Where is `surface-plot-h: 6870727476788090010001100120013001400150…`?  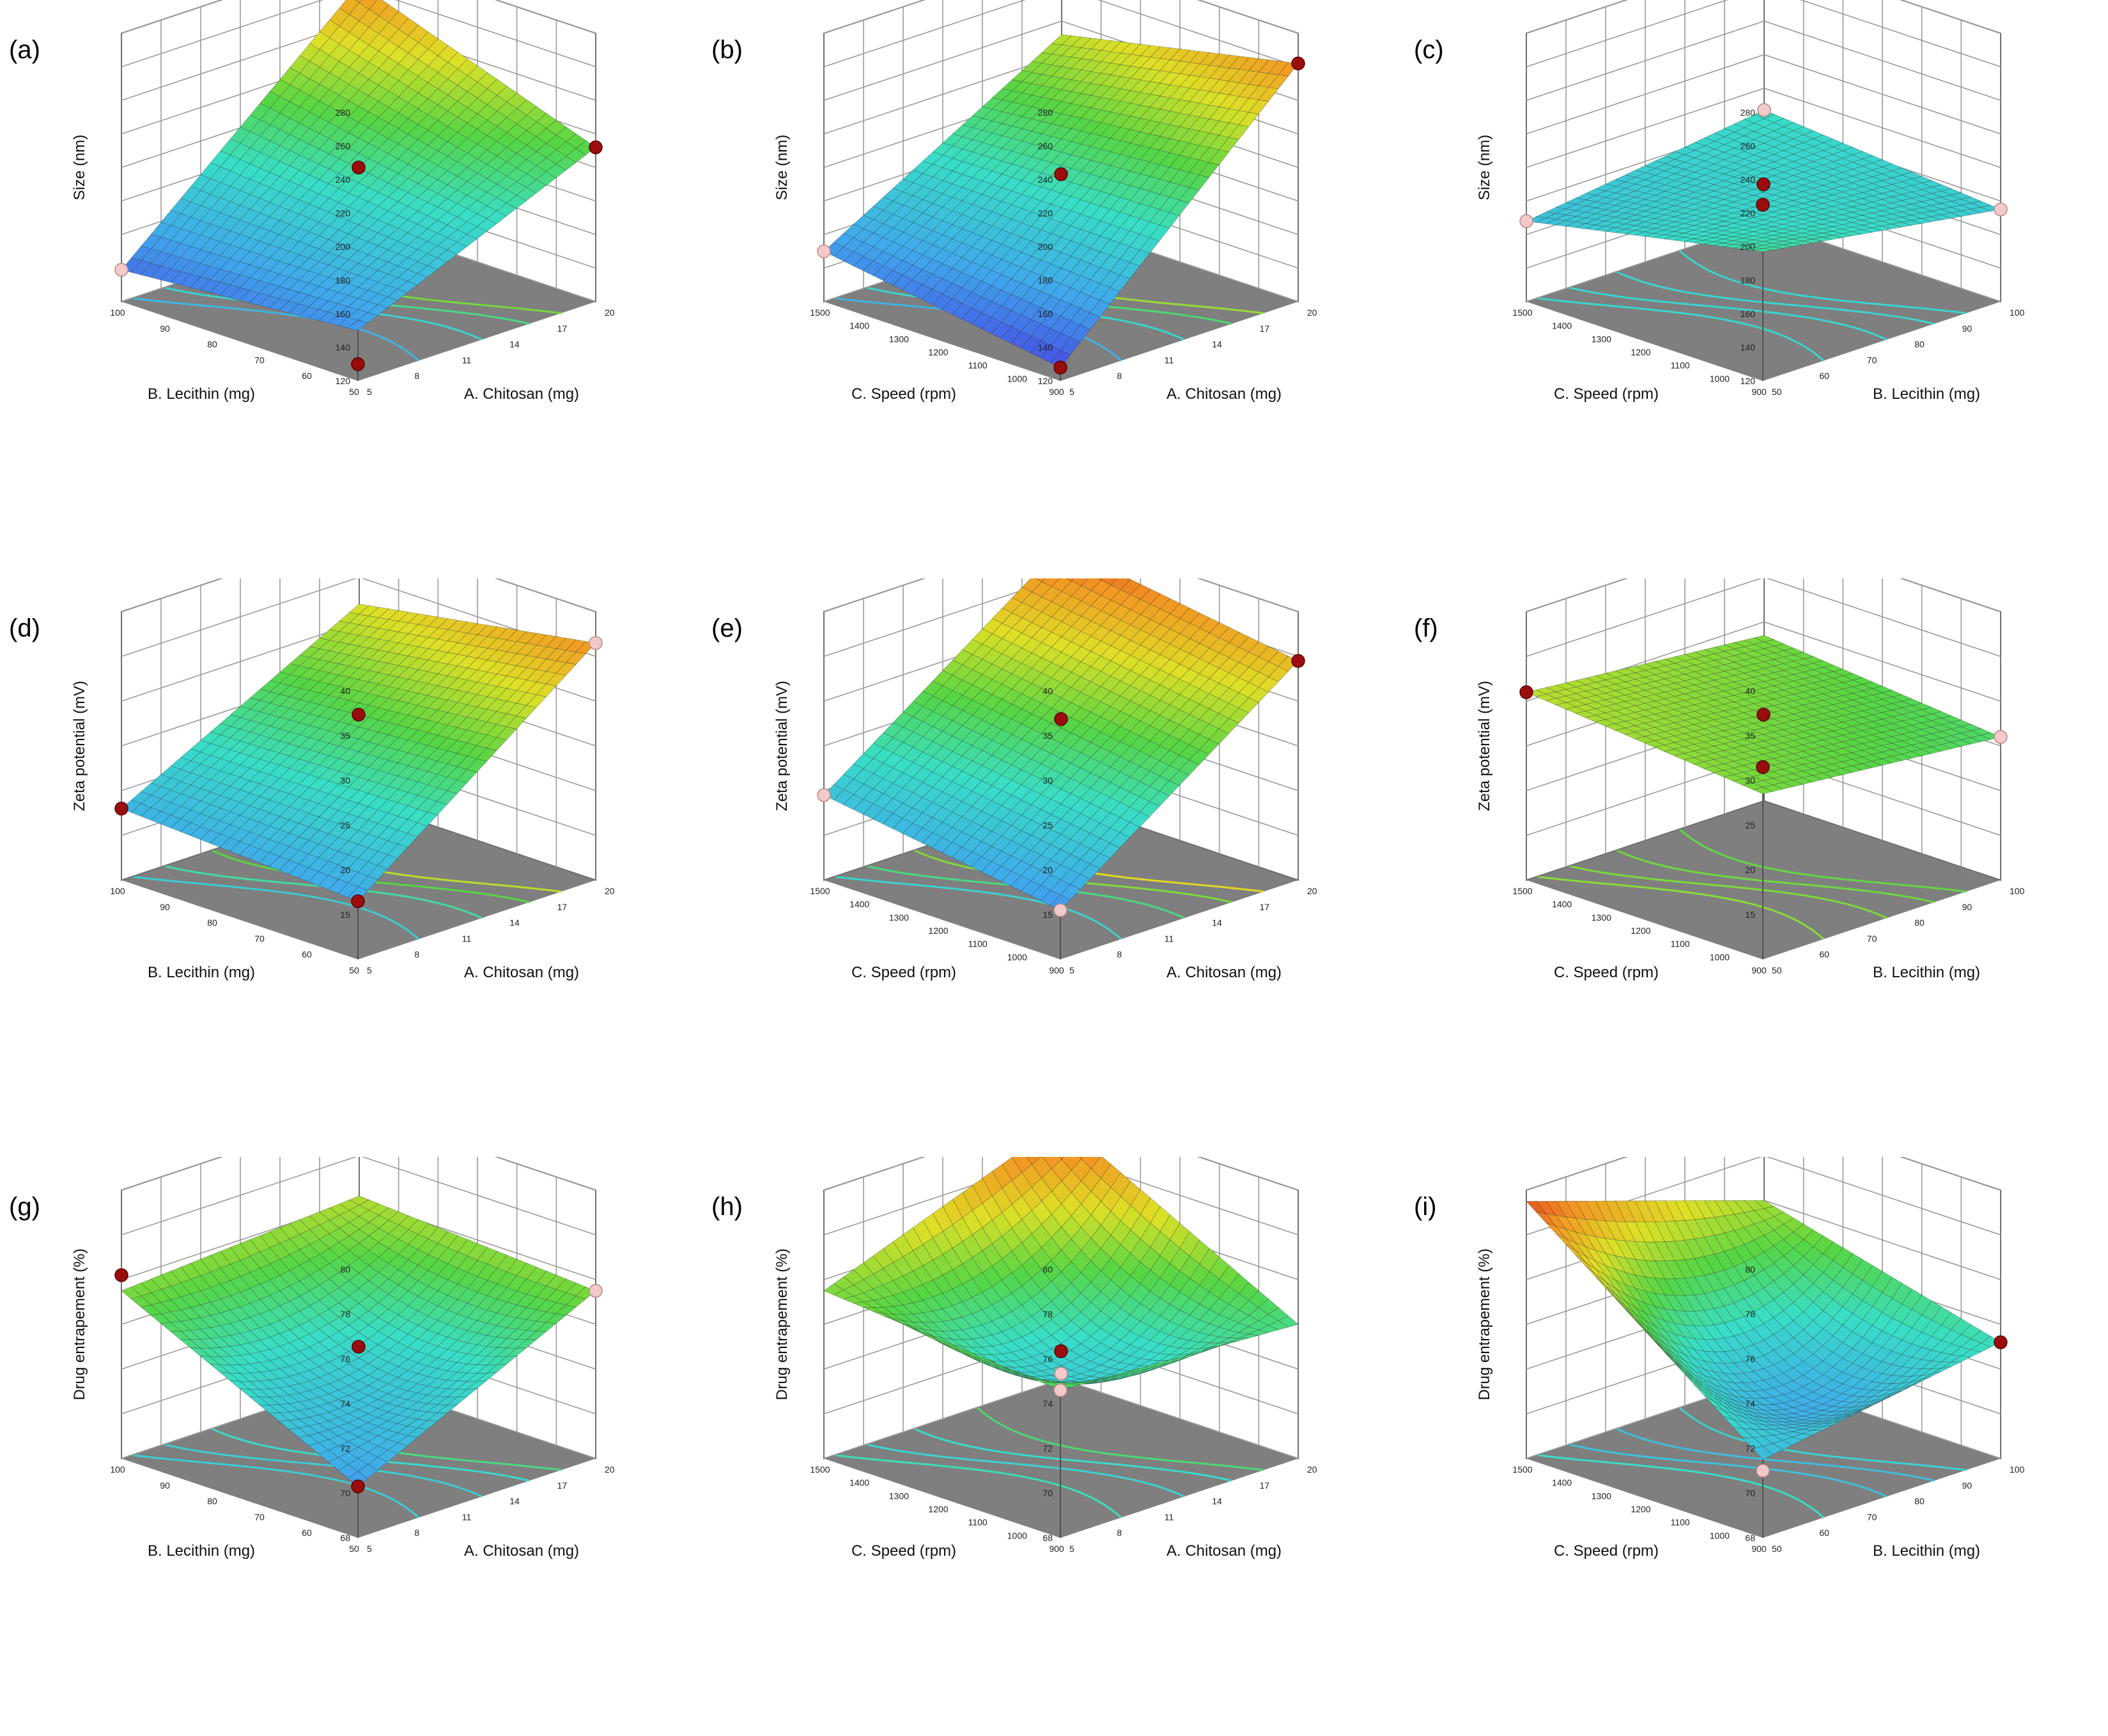 surface-plot-h: 6870727476788090010001100120013001400150… is located at coordinates (1045, 1358).